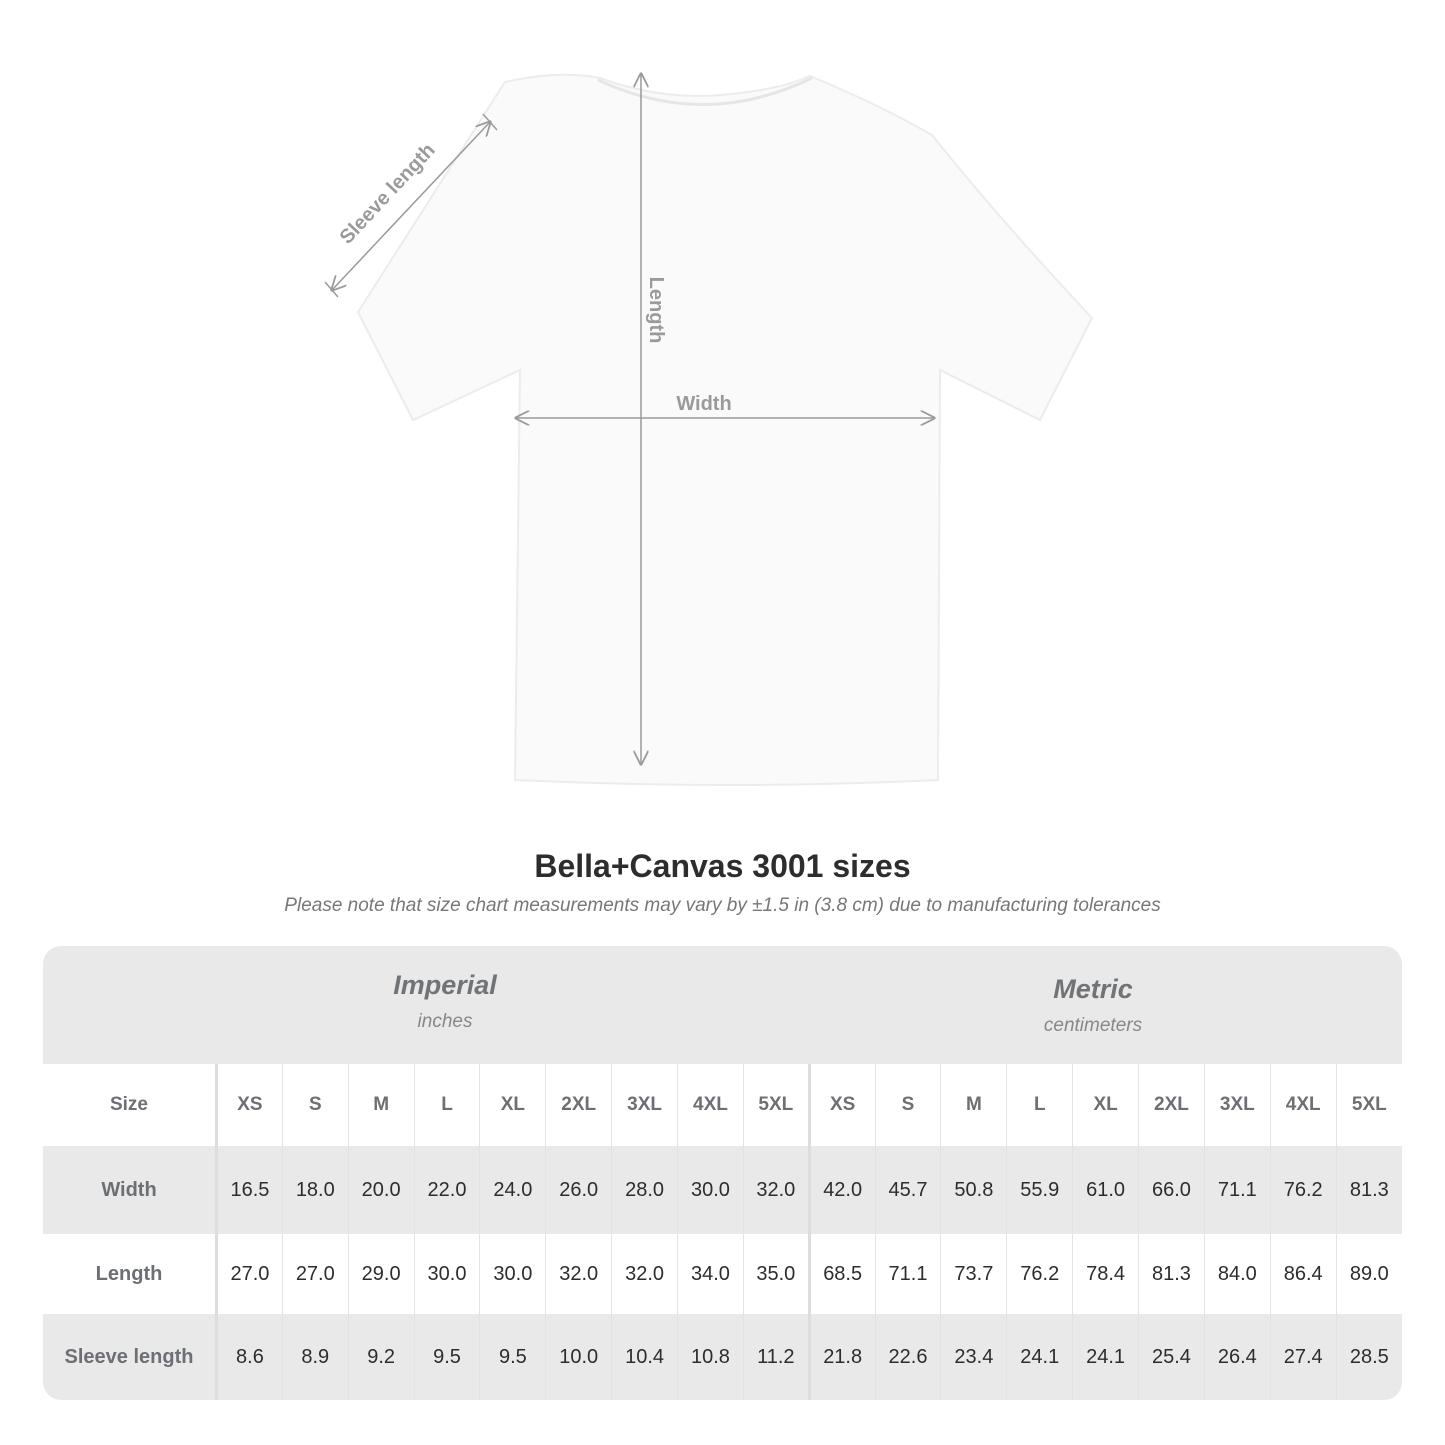 The image size is (1445, 1445). I want to click on metric-value-cell: 55.9, so click(1039, 1190).